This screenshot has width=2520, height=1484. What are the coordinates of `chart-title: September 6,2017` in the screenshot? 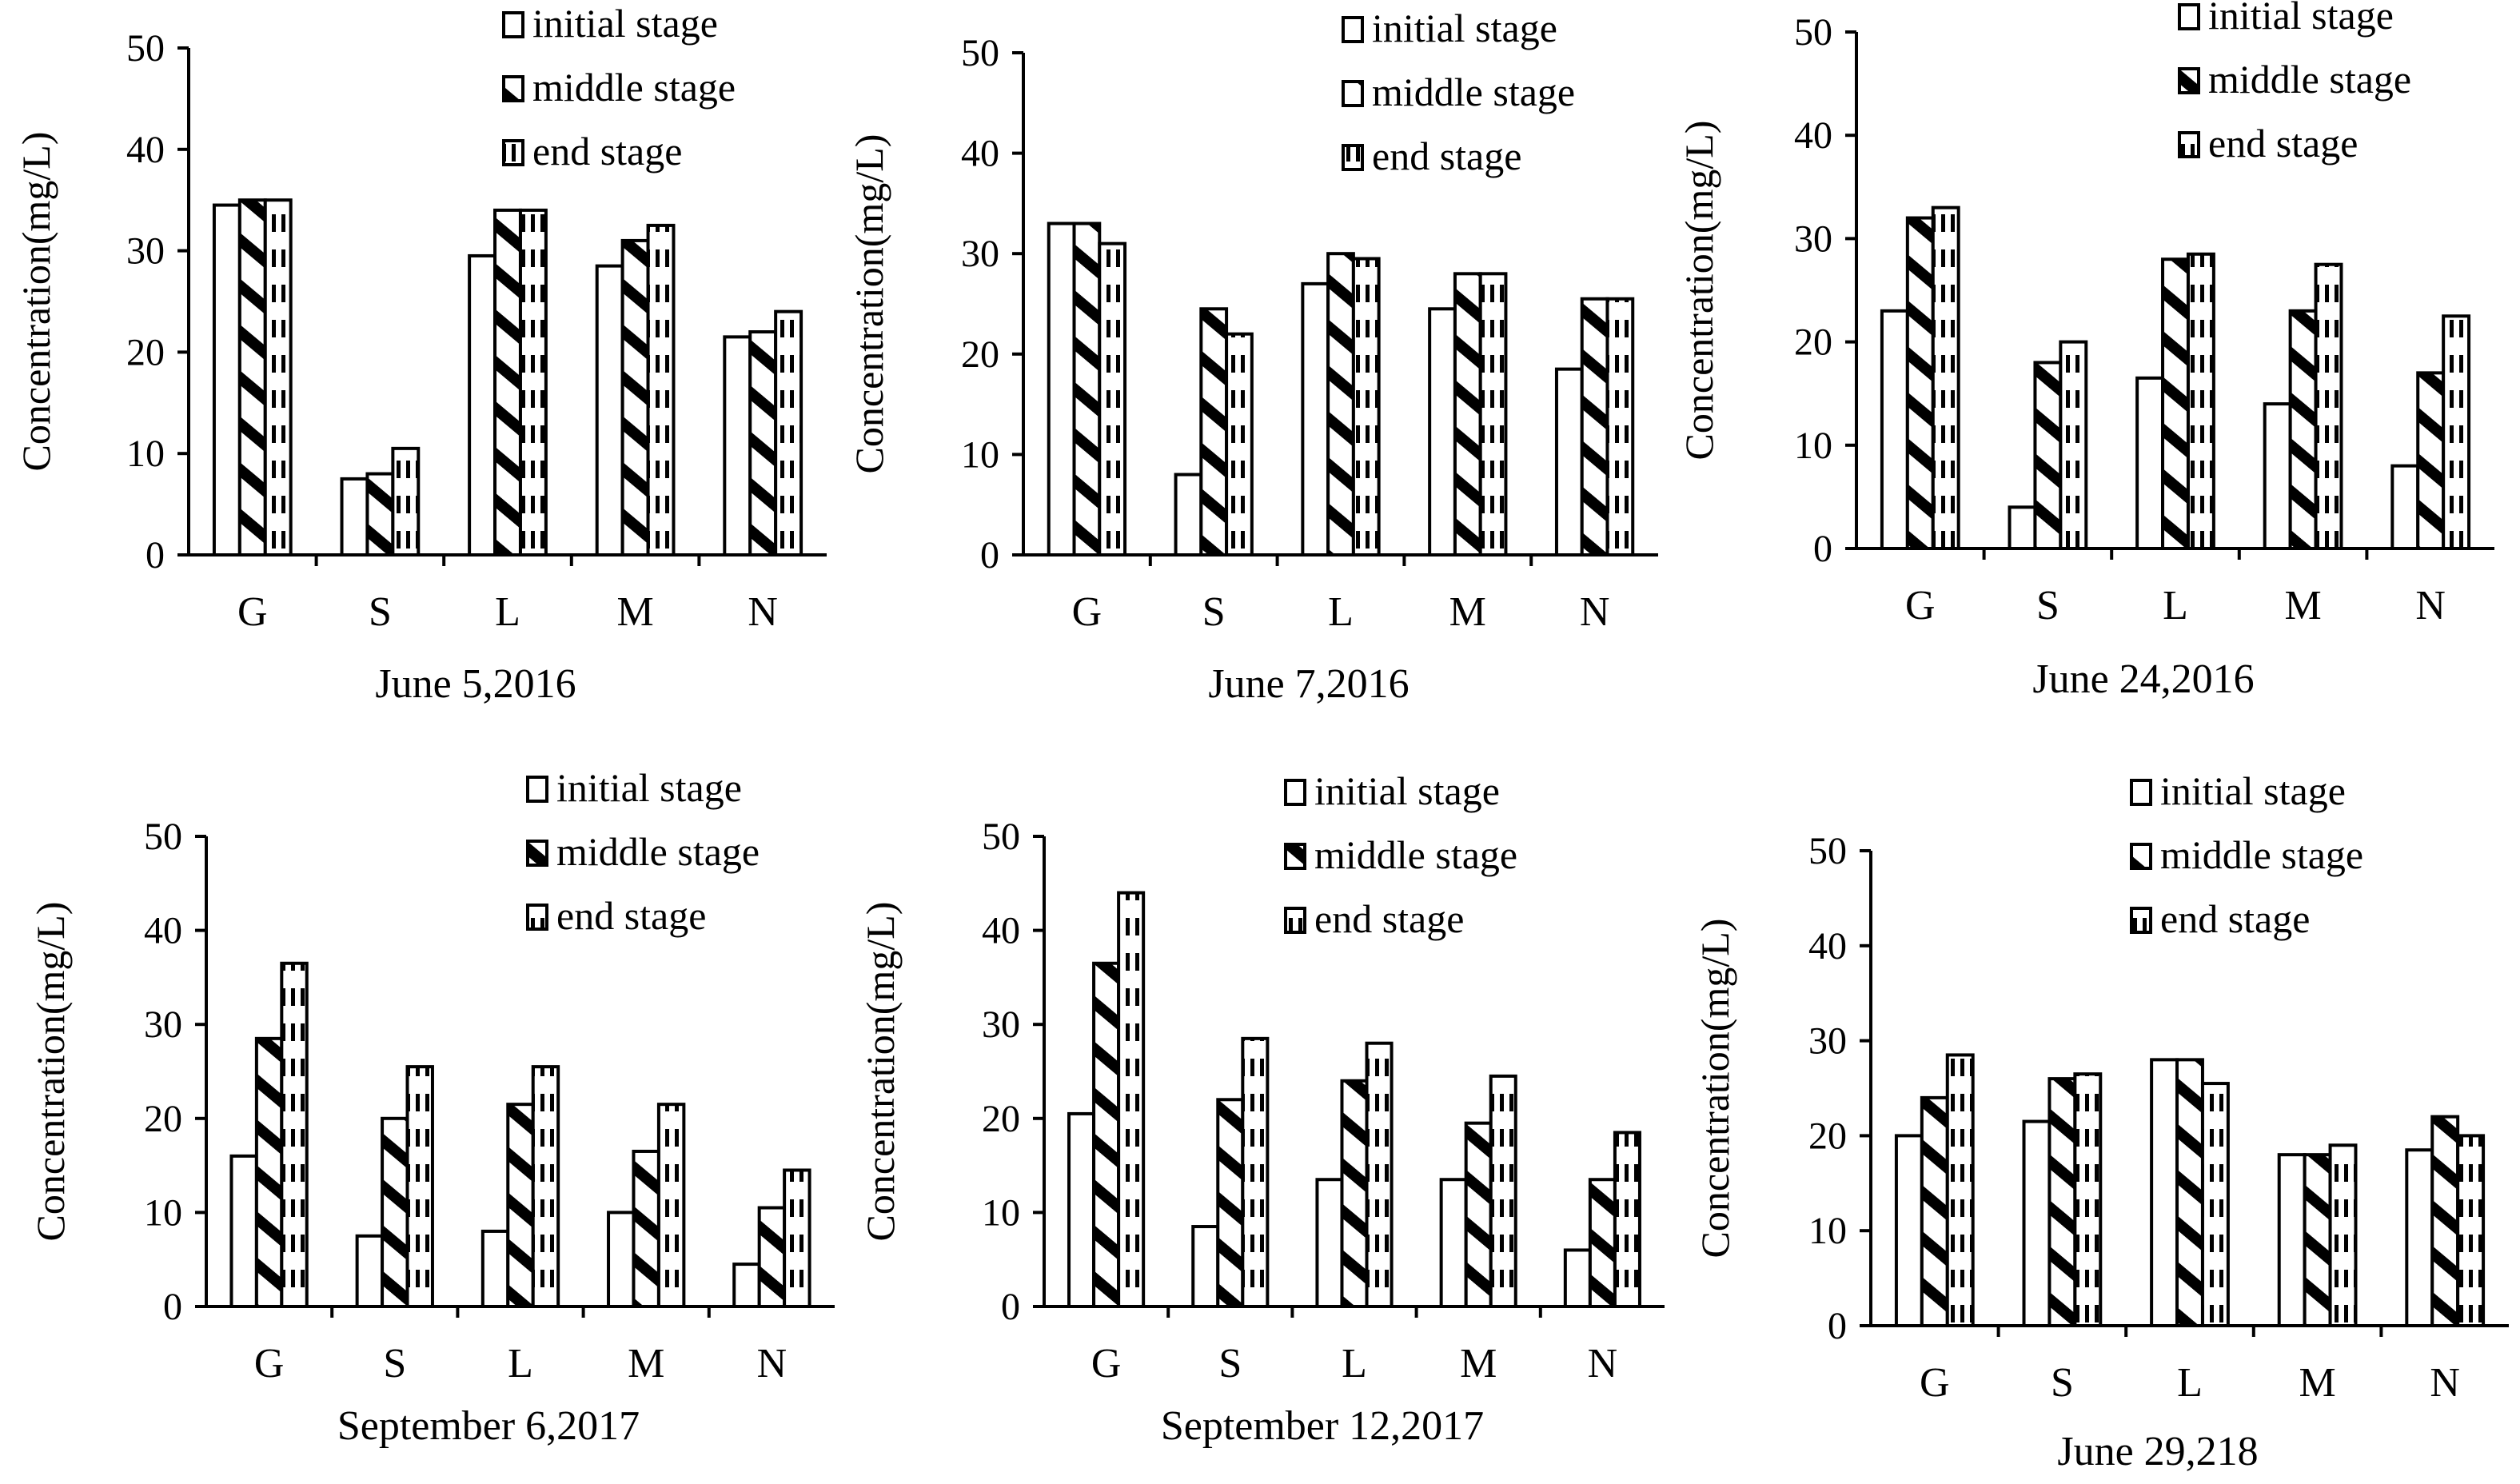 It's located at (489, 1426).